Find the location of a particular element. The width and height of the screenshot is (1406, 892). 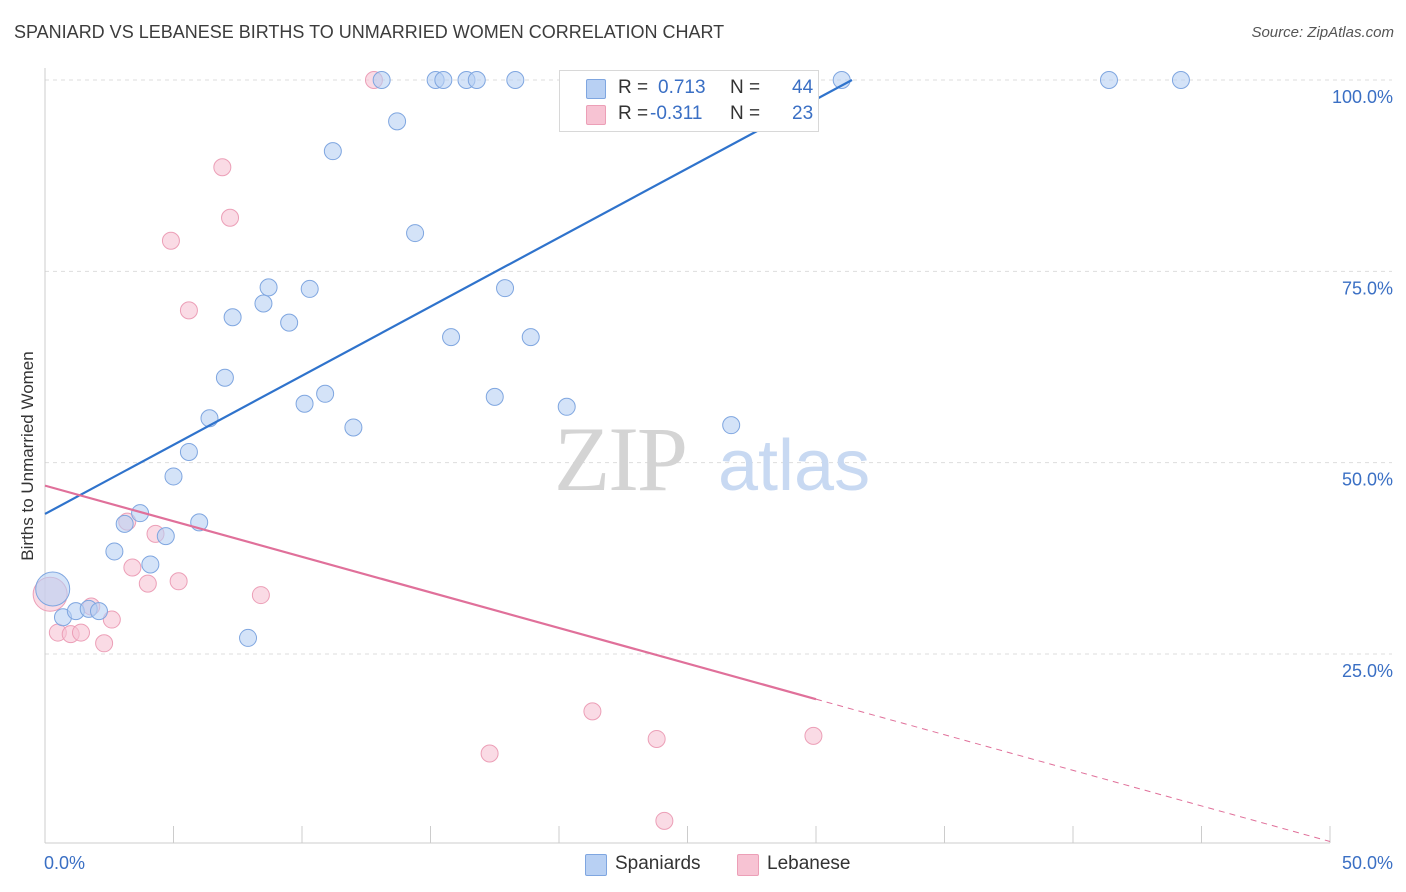

source-label: Source: ZipAtlas.com is located at coordinates (1322, 32).